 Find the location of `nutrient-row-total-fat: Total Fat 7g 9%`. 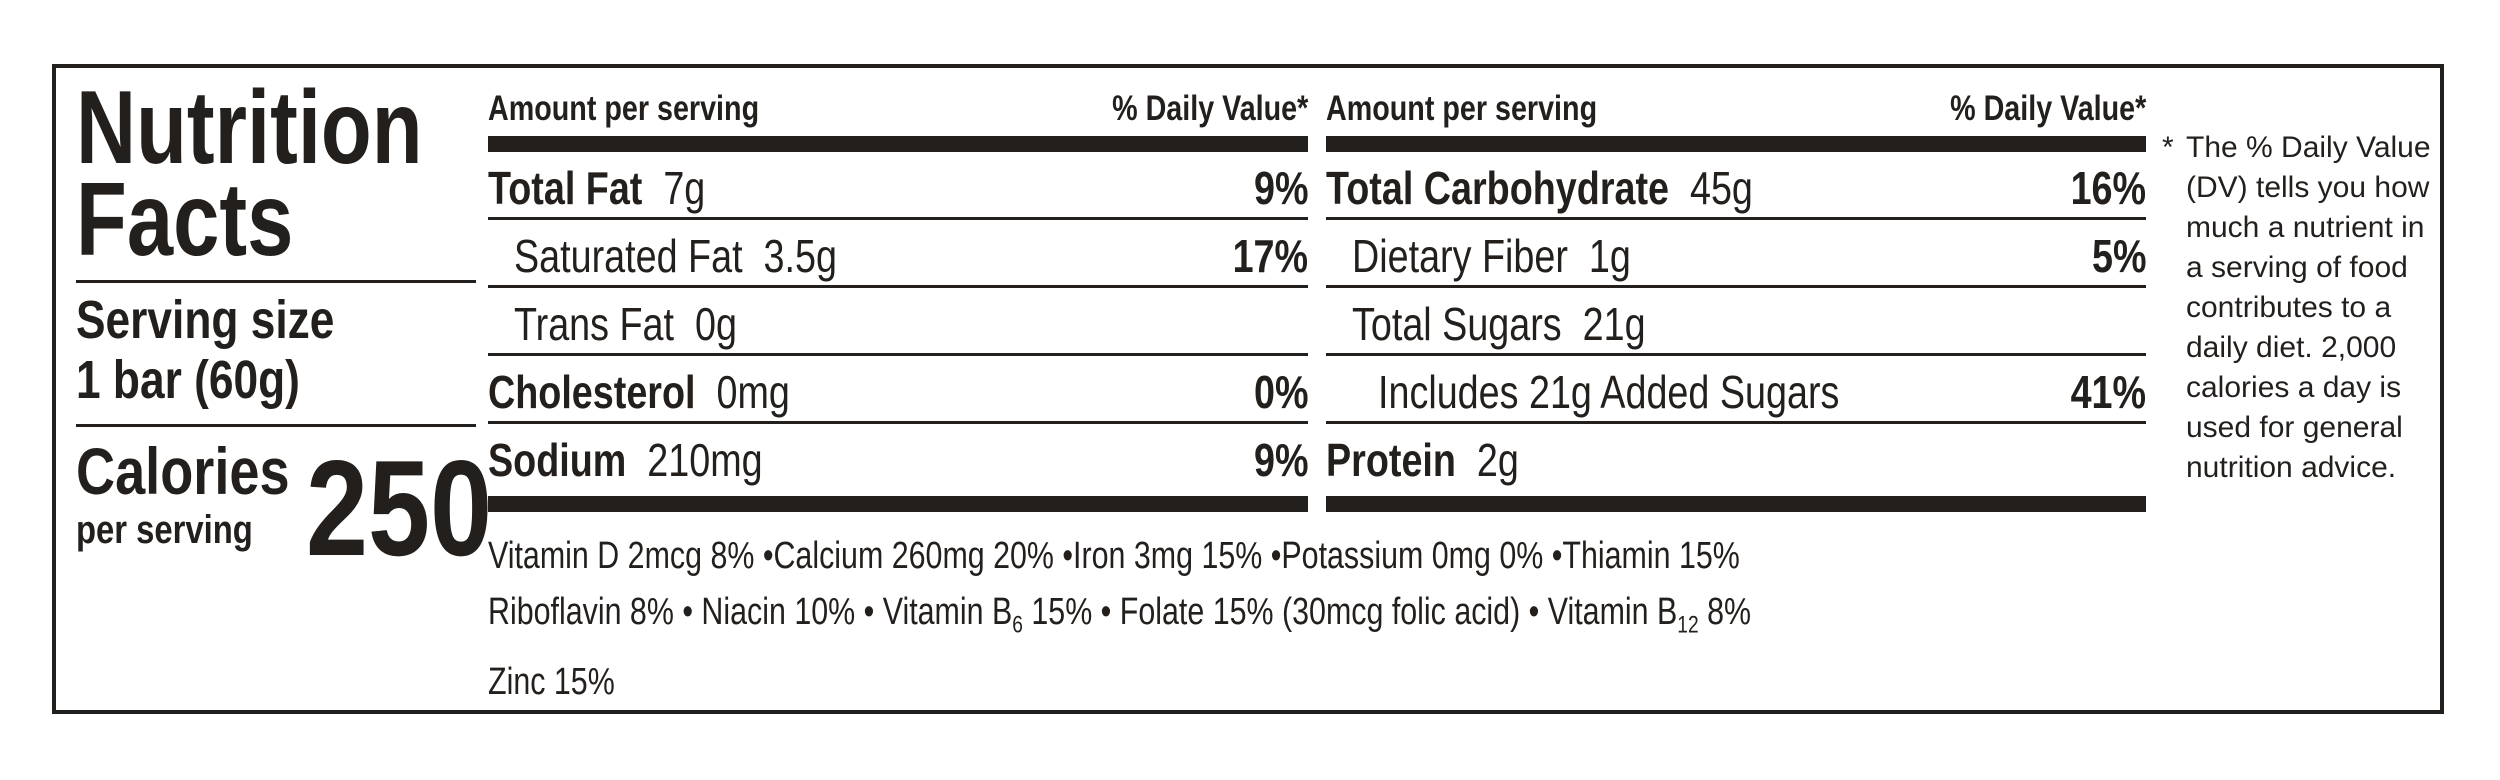

nutrient-row-total-fat: Total Fat 7g 9% is located at coordinates (898, 186).